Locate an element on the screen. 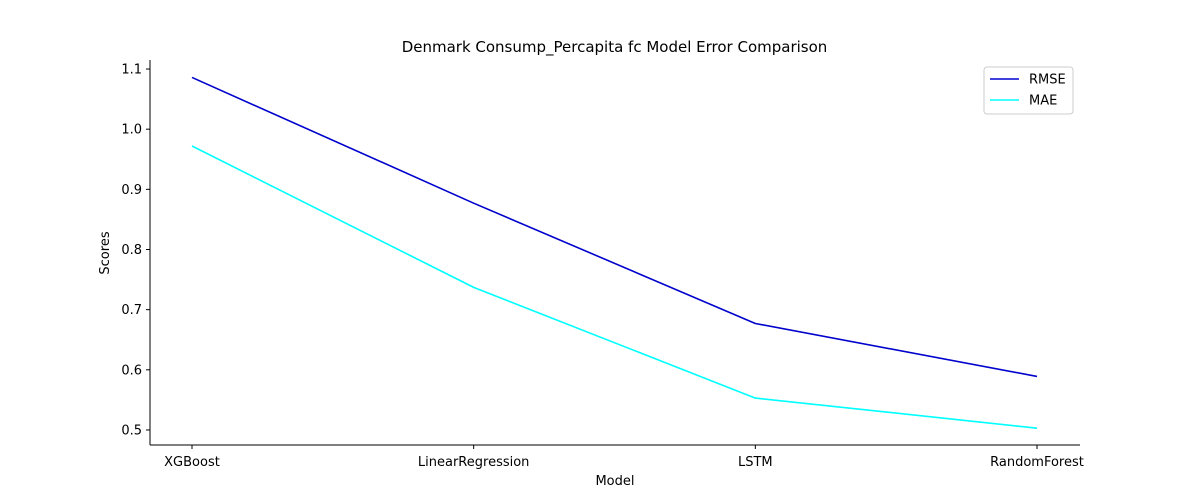  y-tick-label: 0.8 is located at coordinates (131, 250).